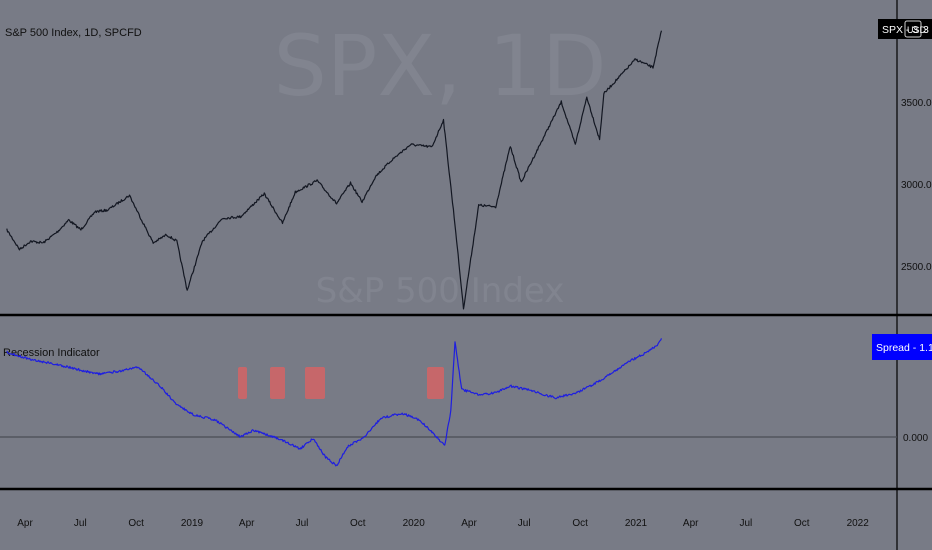 This screenshot has height=550, width=932. I want to click on spread-last-value-label, so click(902, 347).